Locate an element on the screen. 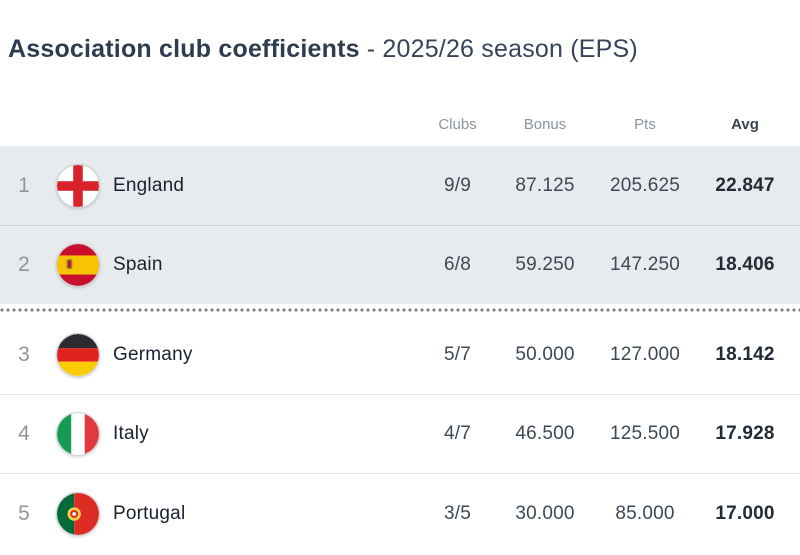 This screenshot has height=555, width=800. table-header-row: Clubs Bonus Pts Avg is located at coordinates (400, 122).